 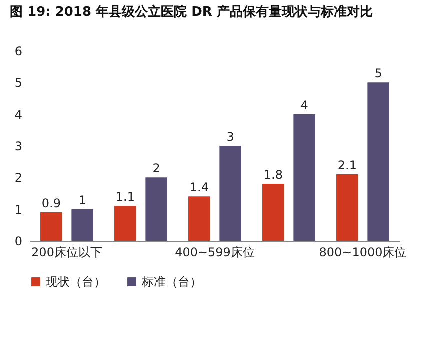 What do you see at coordinates (76, 282) in the screenshot?
I see `legend-label: 现状（台）` at bounding box center [76, 282].